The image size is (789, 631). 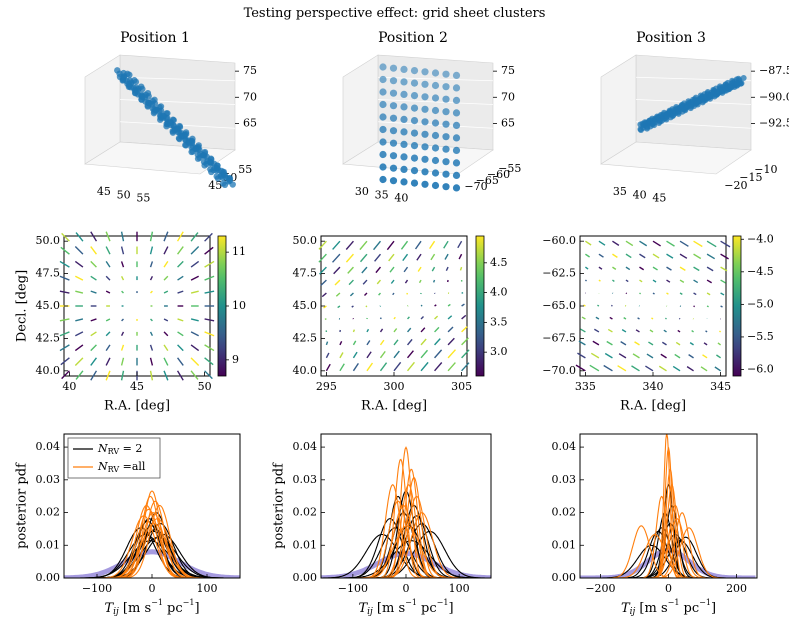 What do you see at coordinates (235, 359) in the screenshot?
I see `colorbar-tick-label: 9` at bounding box center [235, 359].